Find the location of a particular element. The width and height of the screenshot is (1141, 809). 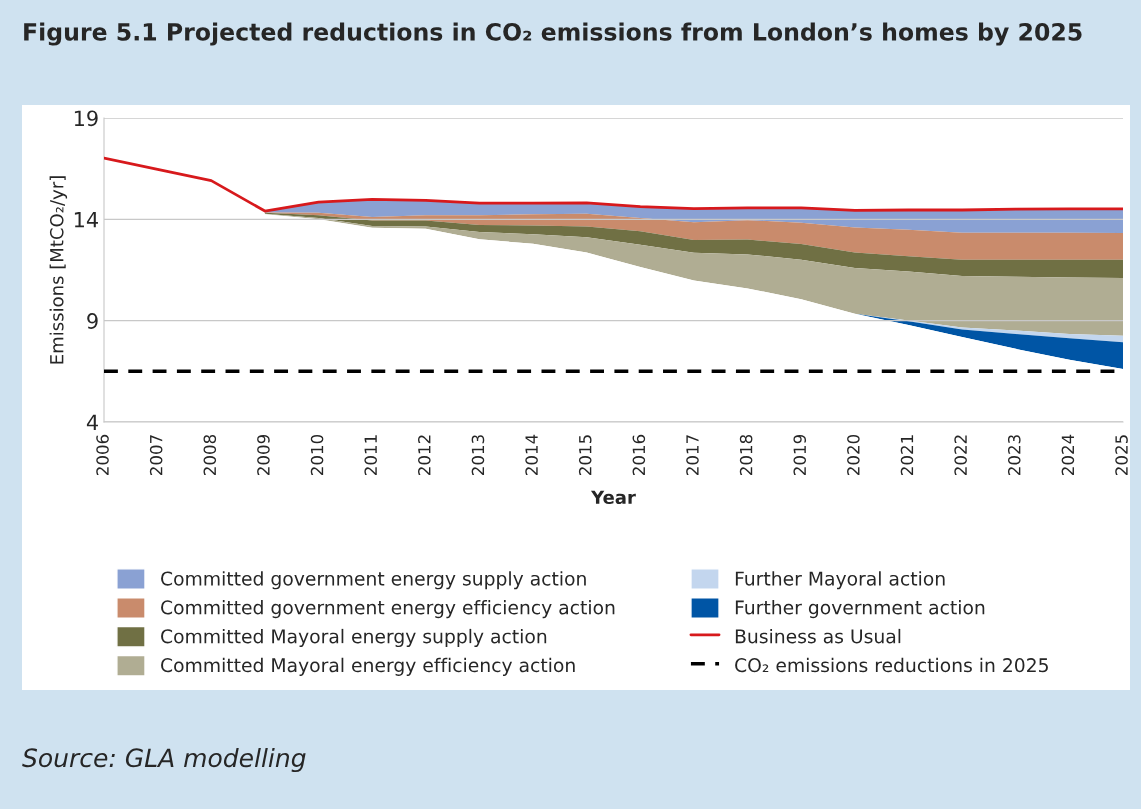

x-tick-label: 2007 is located at coordinates (156, 455).